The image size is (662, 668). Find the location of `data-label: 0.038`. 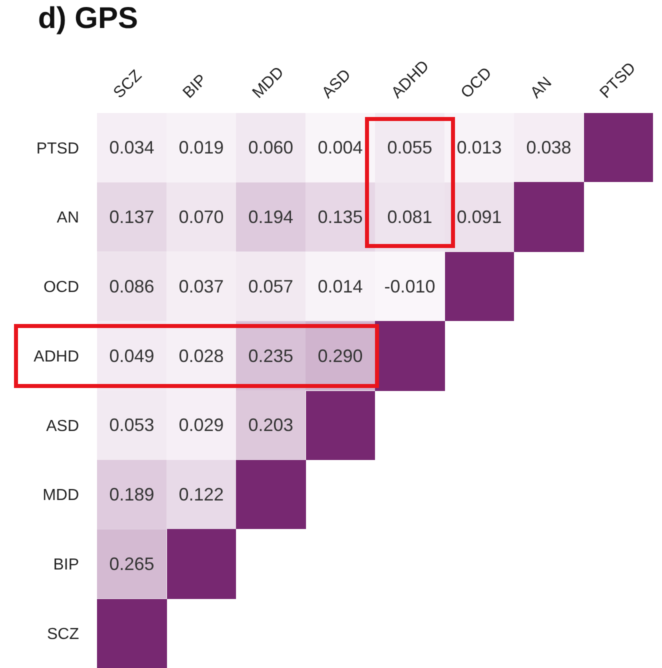

data-label: 0.038 is located at coordinates (549, 148).